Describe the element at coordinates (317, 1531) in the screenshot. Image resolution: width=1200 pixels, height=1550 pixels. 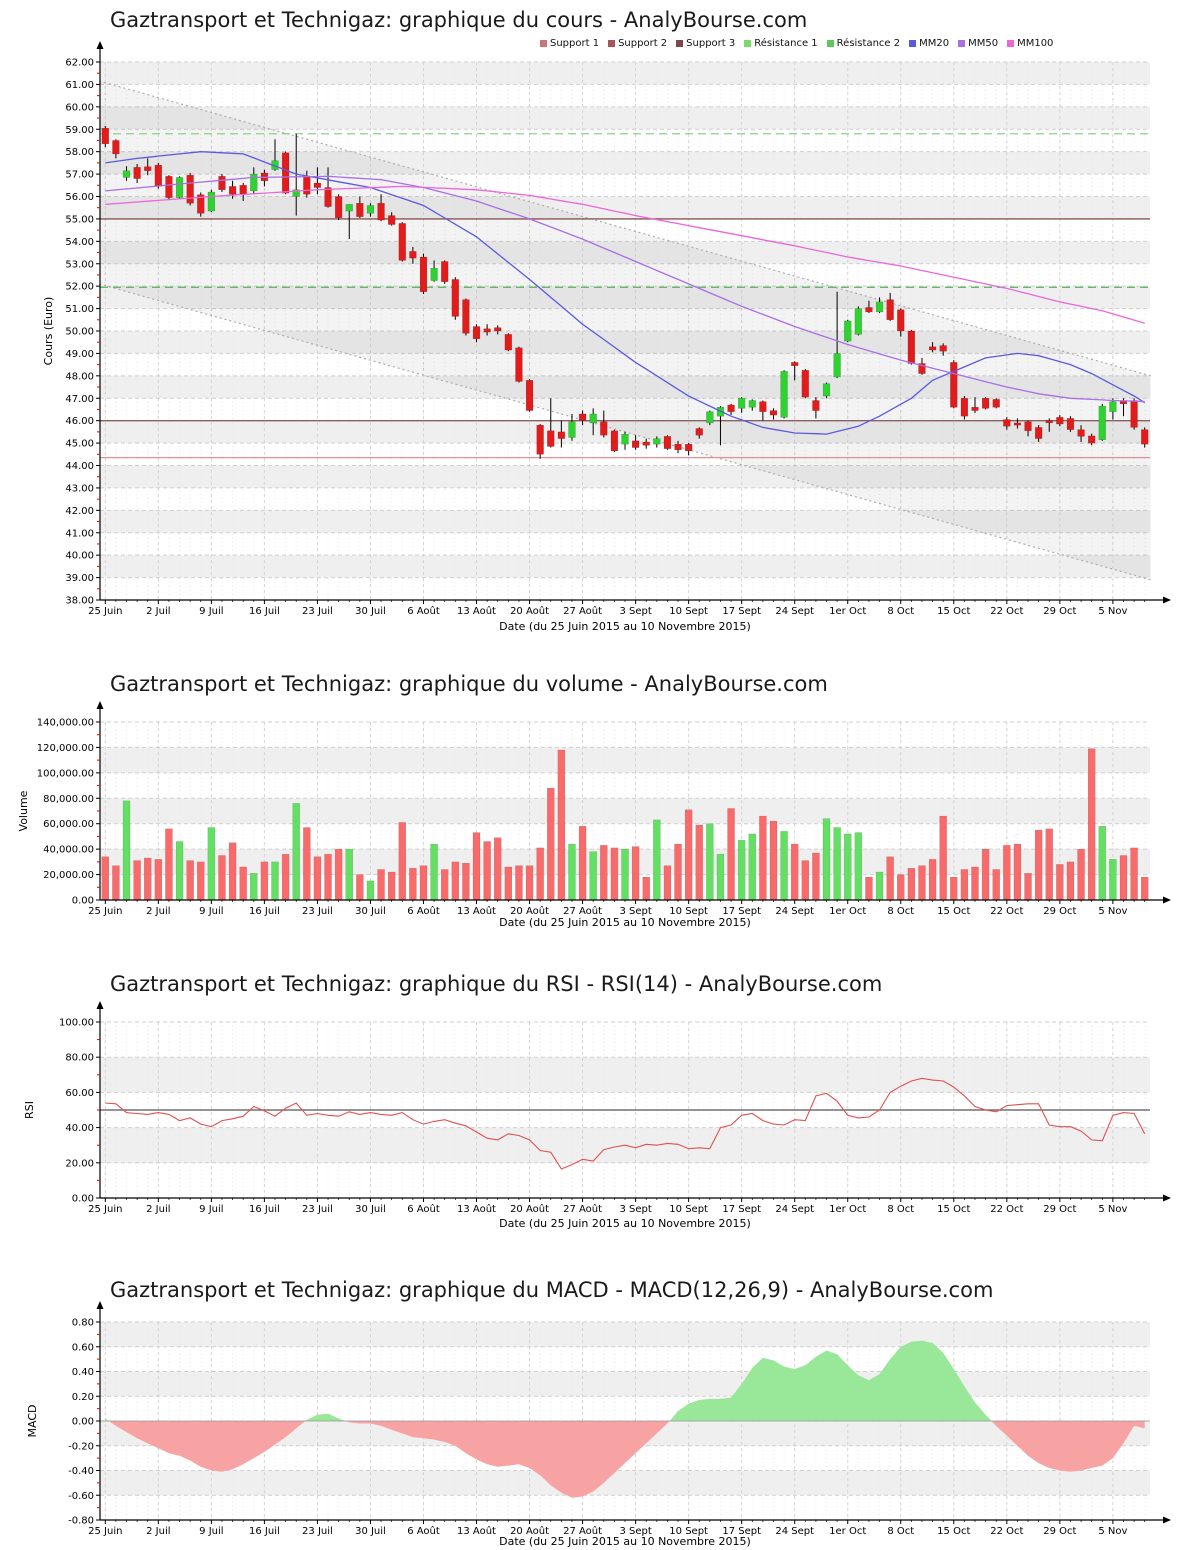
I see `svg-text: 23 Juil` at that location.